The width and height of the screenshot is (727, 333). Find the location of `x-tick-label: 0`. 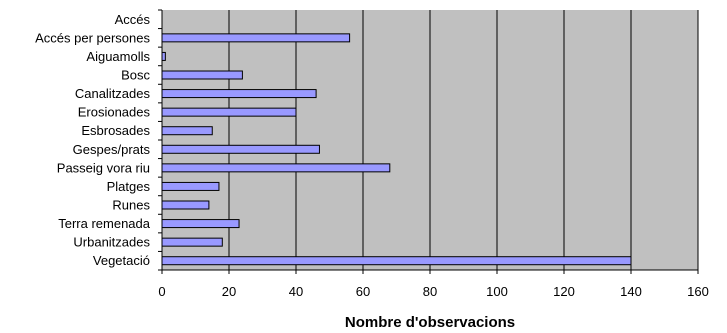

x-tick-label: 0 is located at coordinates (161, 291).